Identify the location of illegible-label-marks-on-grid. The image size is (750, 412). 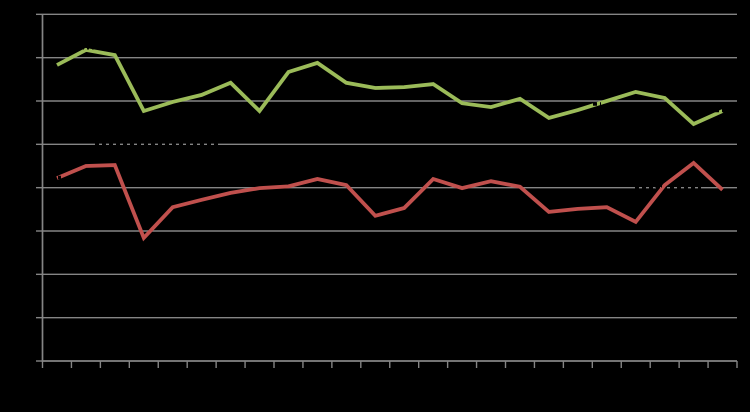
(398, 165).